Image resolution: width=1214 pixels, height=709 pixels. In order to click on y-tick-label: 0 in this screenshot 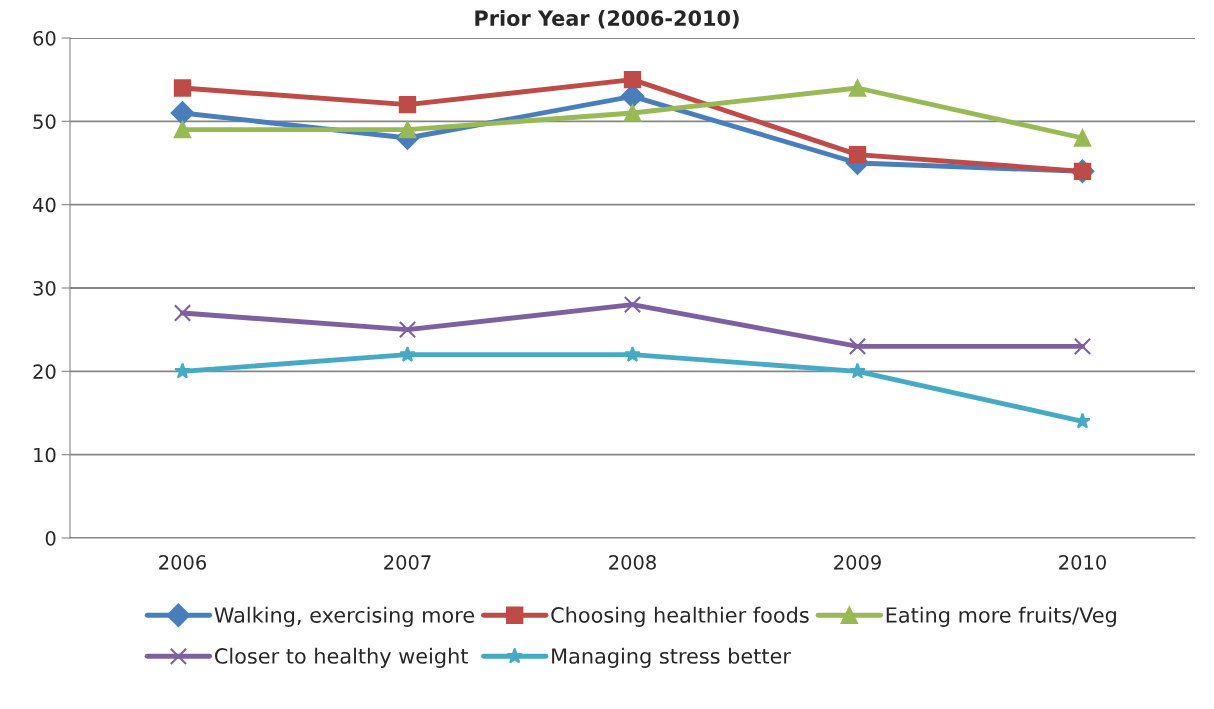, I will do `click(50, 538)`.